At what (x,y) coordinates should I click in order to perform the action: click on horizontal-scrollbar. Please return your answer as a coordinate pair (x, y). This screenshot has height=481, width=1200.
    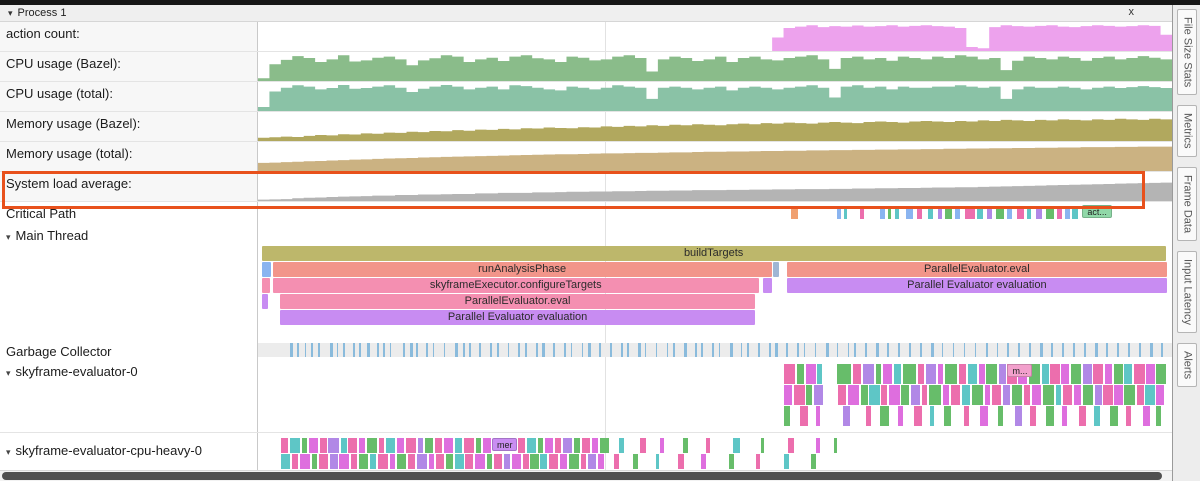
    Looking at the image, I should click on (586, 475).